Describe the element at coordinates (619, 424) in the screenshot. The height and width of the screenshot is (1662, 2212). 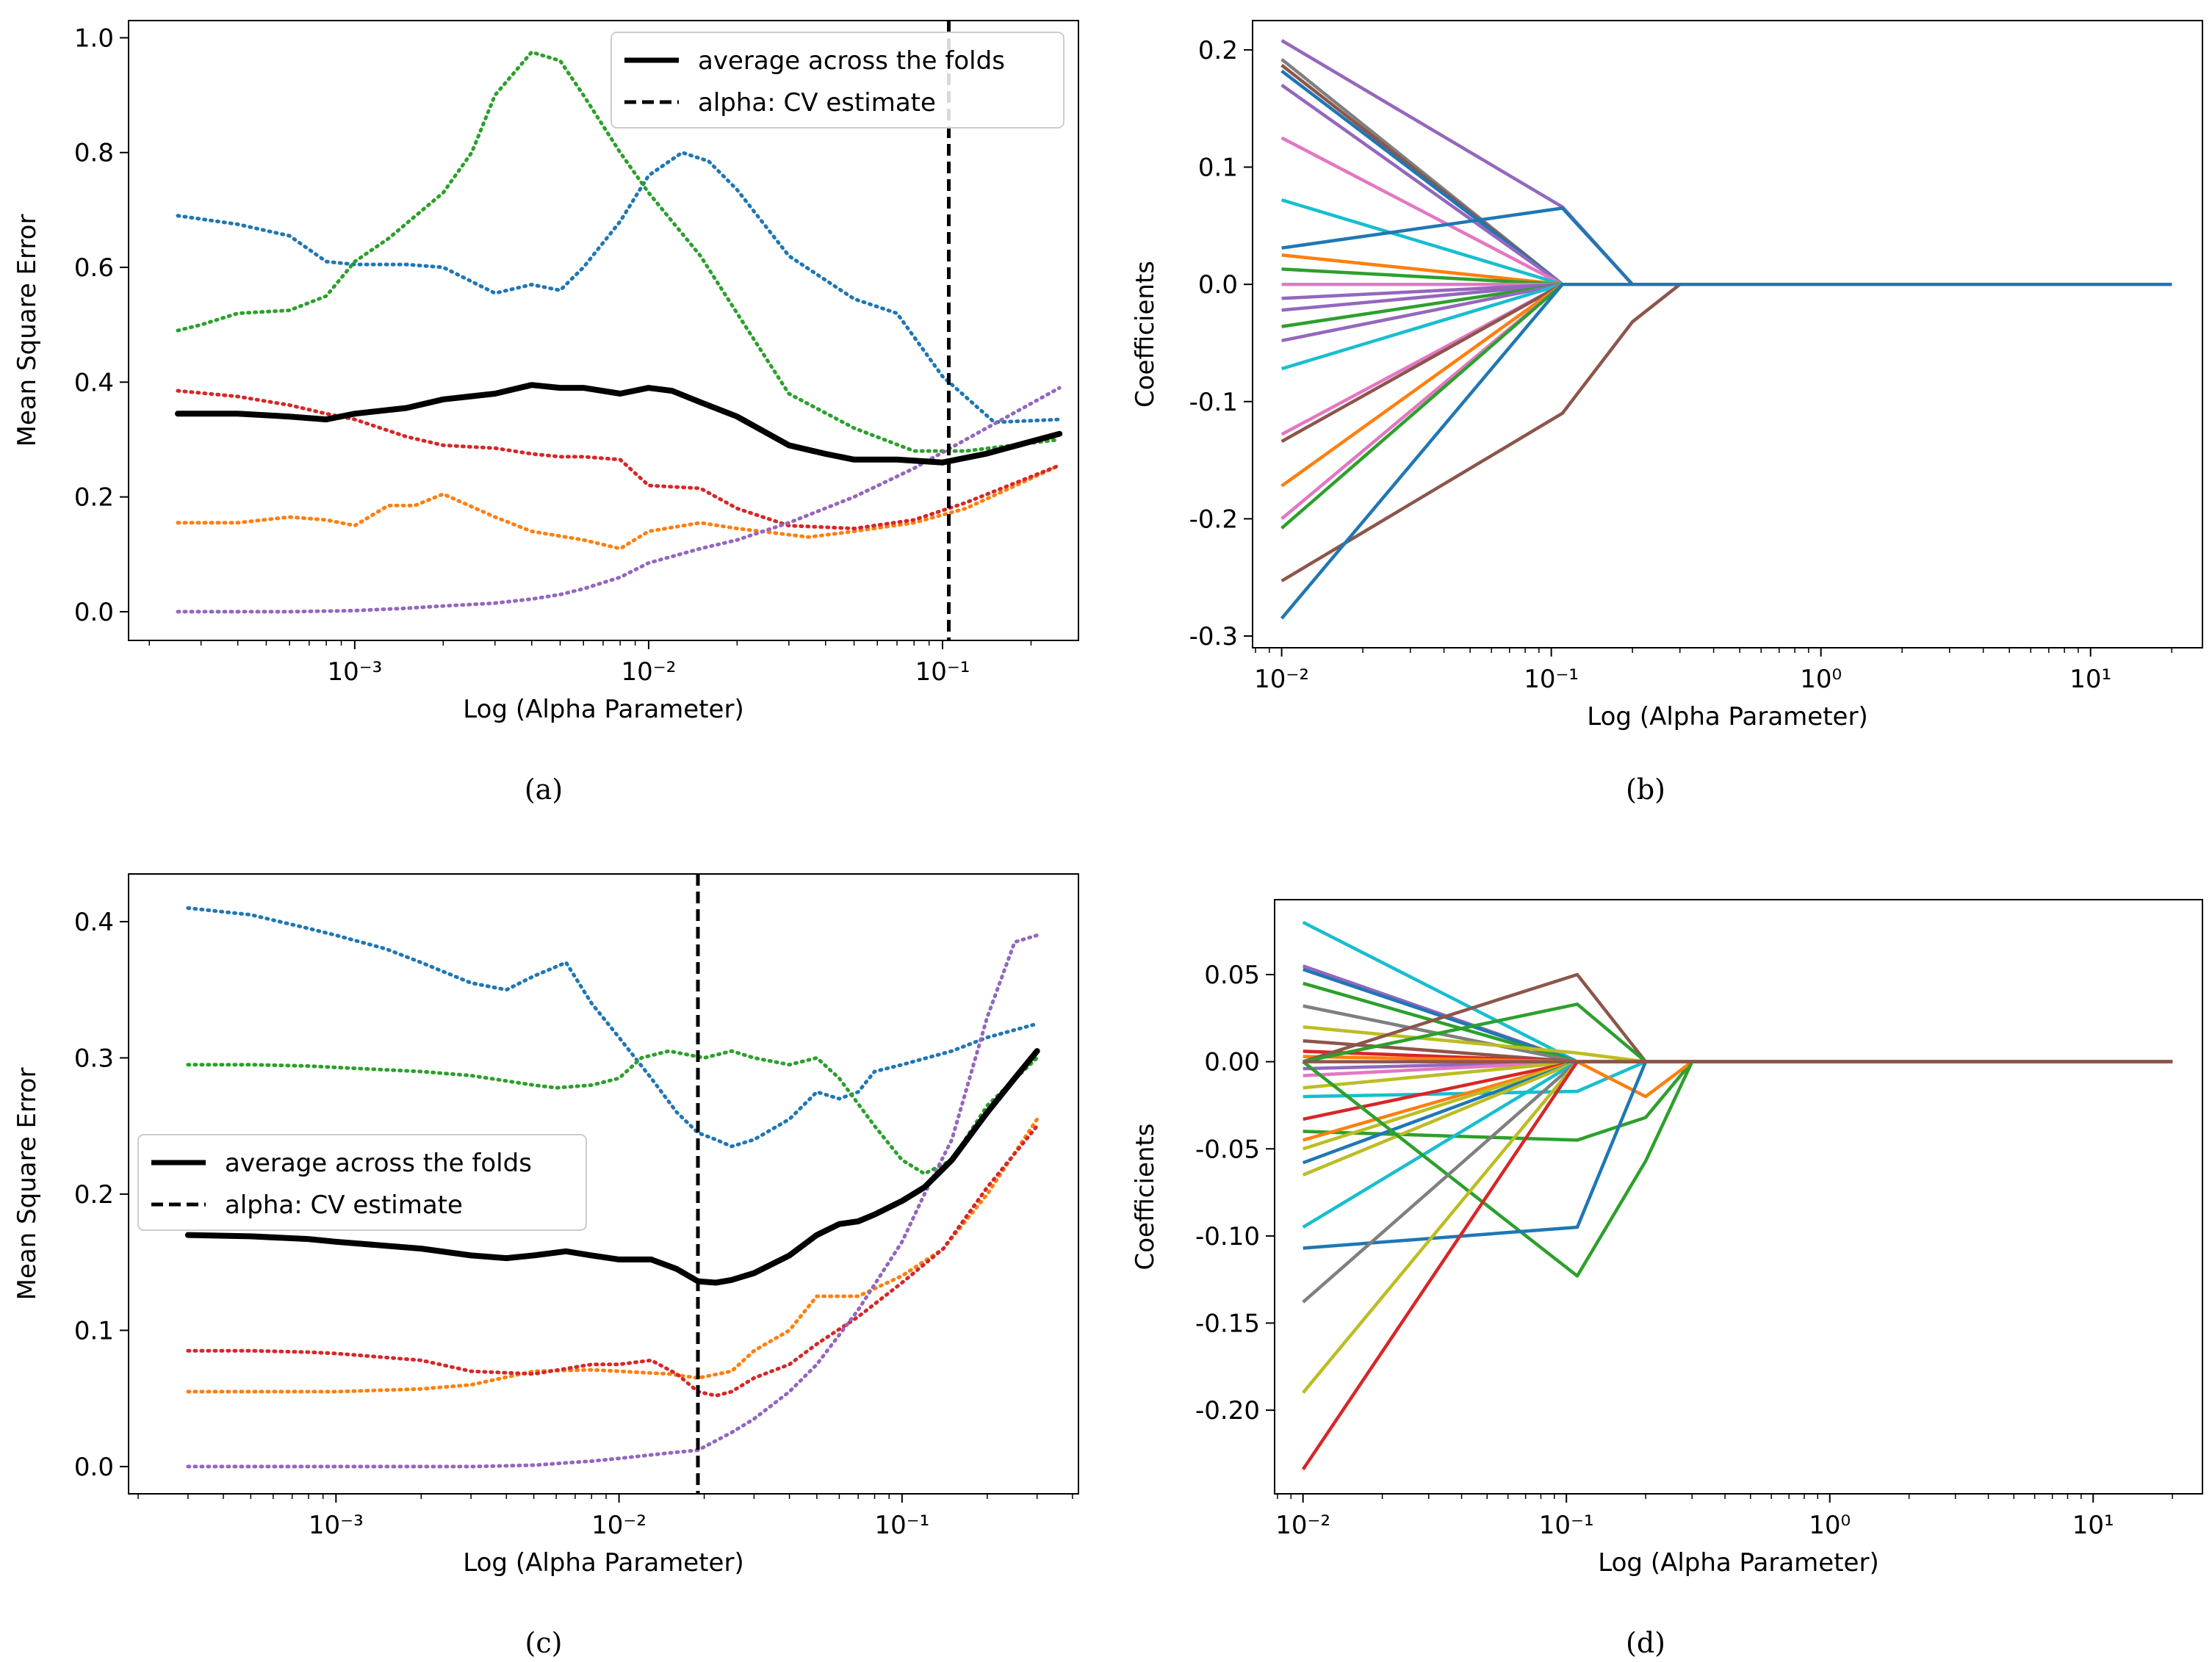
I see `series-line-a-average-across-the-folds` at that location.